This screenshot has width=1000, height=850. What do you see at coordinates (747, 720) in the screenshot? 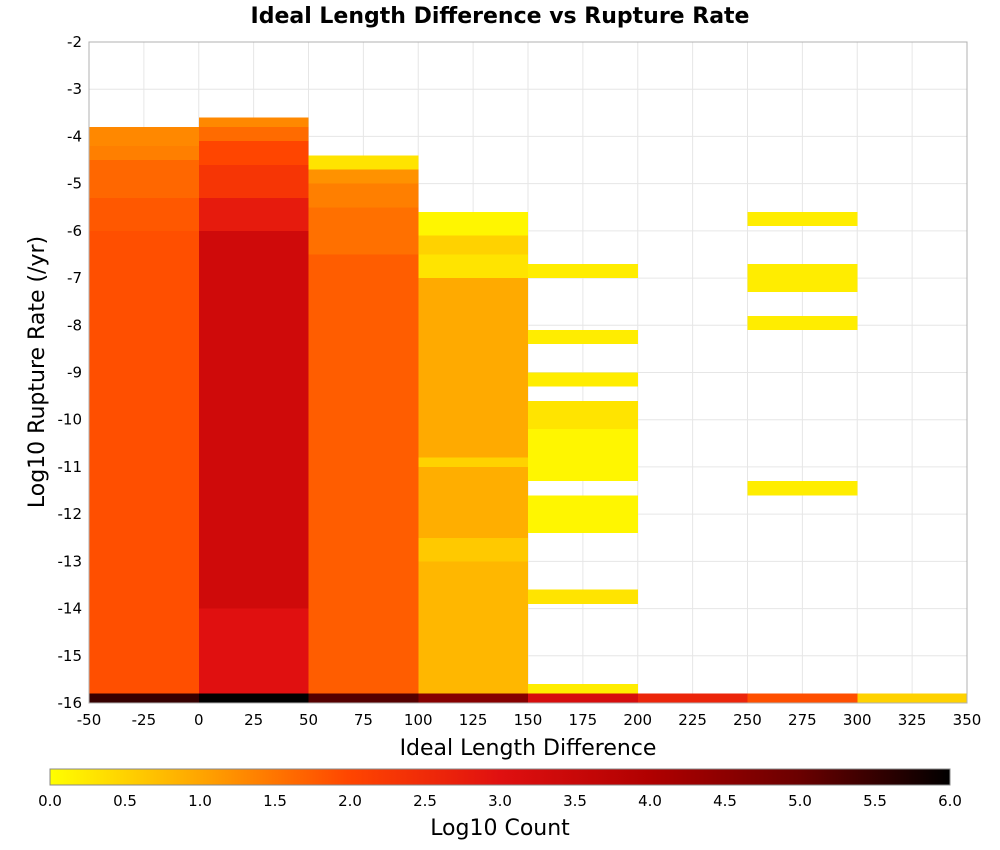
I see `x-tick-label: 250` at bounding box center [747, 720].